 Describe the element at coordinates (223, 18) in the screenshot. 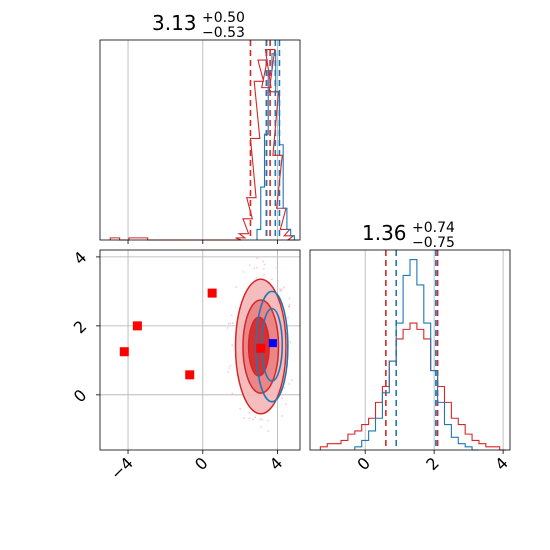

I see `hist-param1-title-plus: +0.50` at that location.